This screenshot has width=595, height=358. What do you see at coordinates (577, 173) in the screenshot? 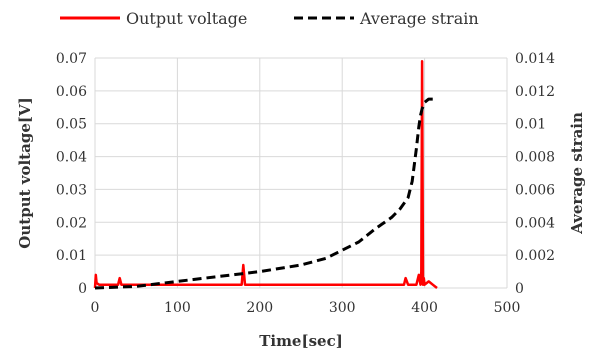
I see `y2-axis-title: Average strain` at bounding box center [577, 173].